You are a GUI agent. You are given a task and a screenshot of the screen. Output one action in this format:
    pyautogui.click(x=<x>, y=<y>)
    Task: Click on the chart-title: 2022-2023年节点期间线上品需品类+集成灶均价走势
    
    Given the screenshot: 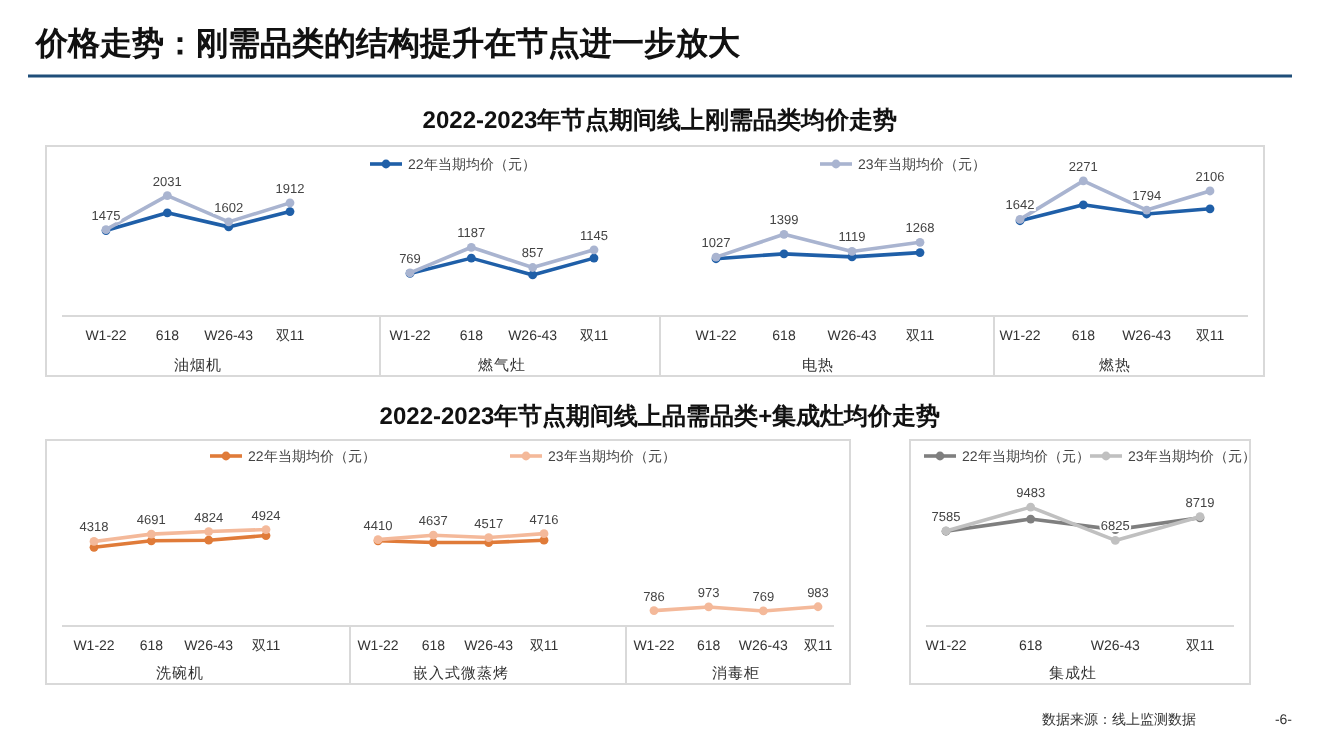 What is the action you would take?
    pyautogui.click(x=660, y=416)
    